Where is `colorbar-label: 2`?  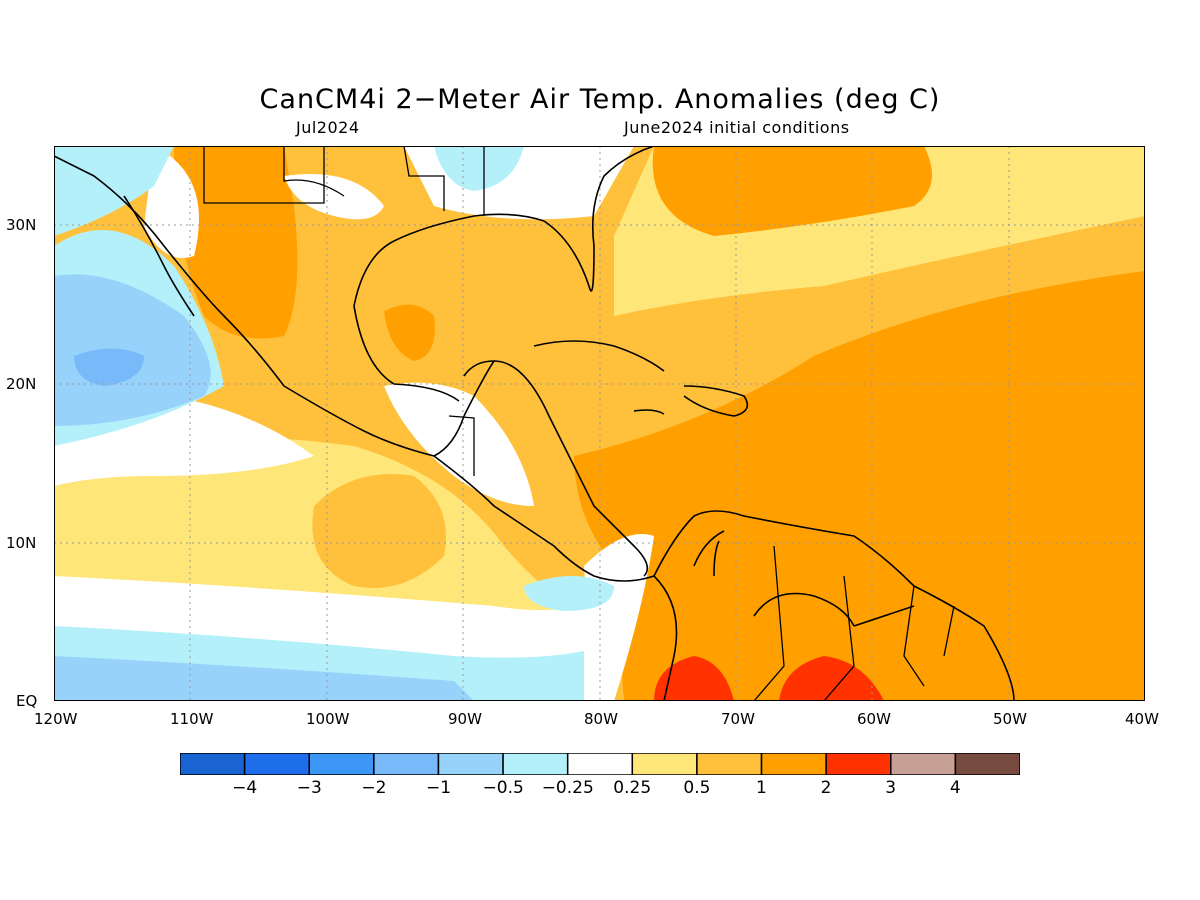 colorbar-label: 2 is located at coordinates (826, 788).